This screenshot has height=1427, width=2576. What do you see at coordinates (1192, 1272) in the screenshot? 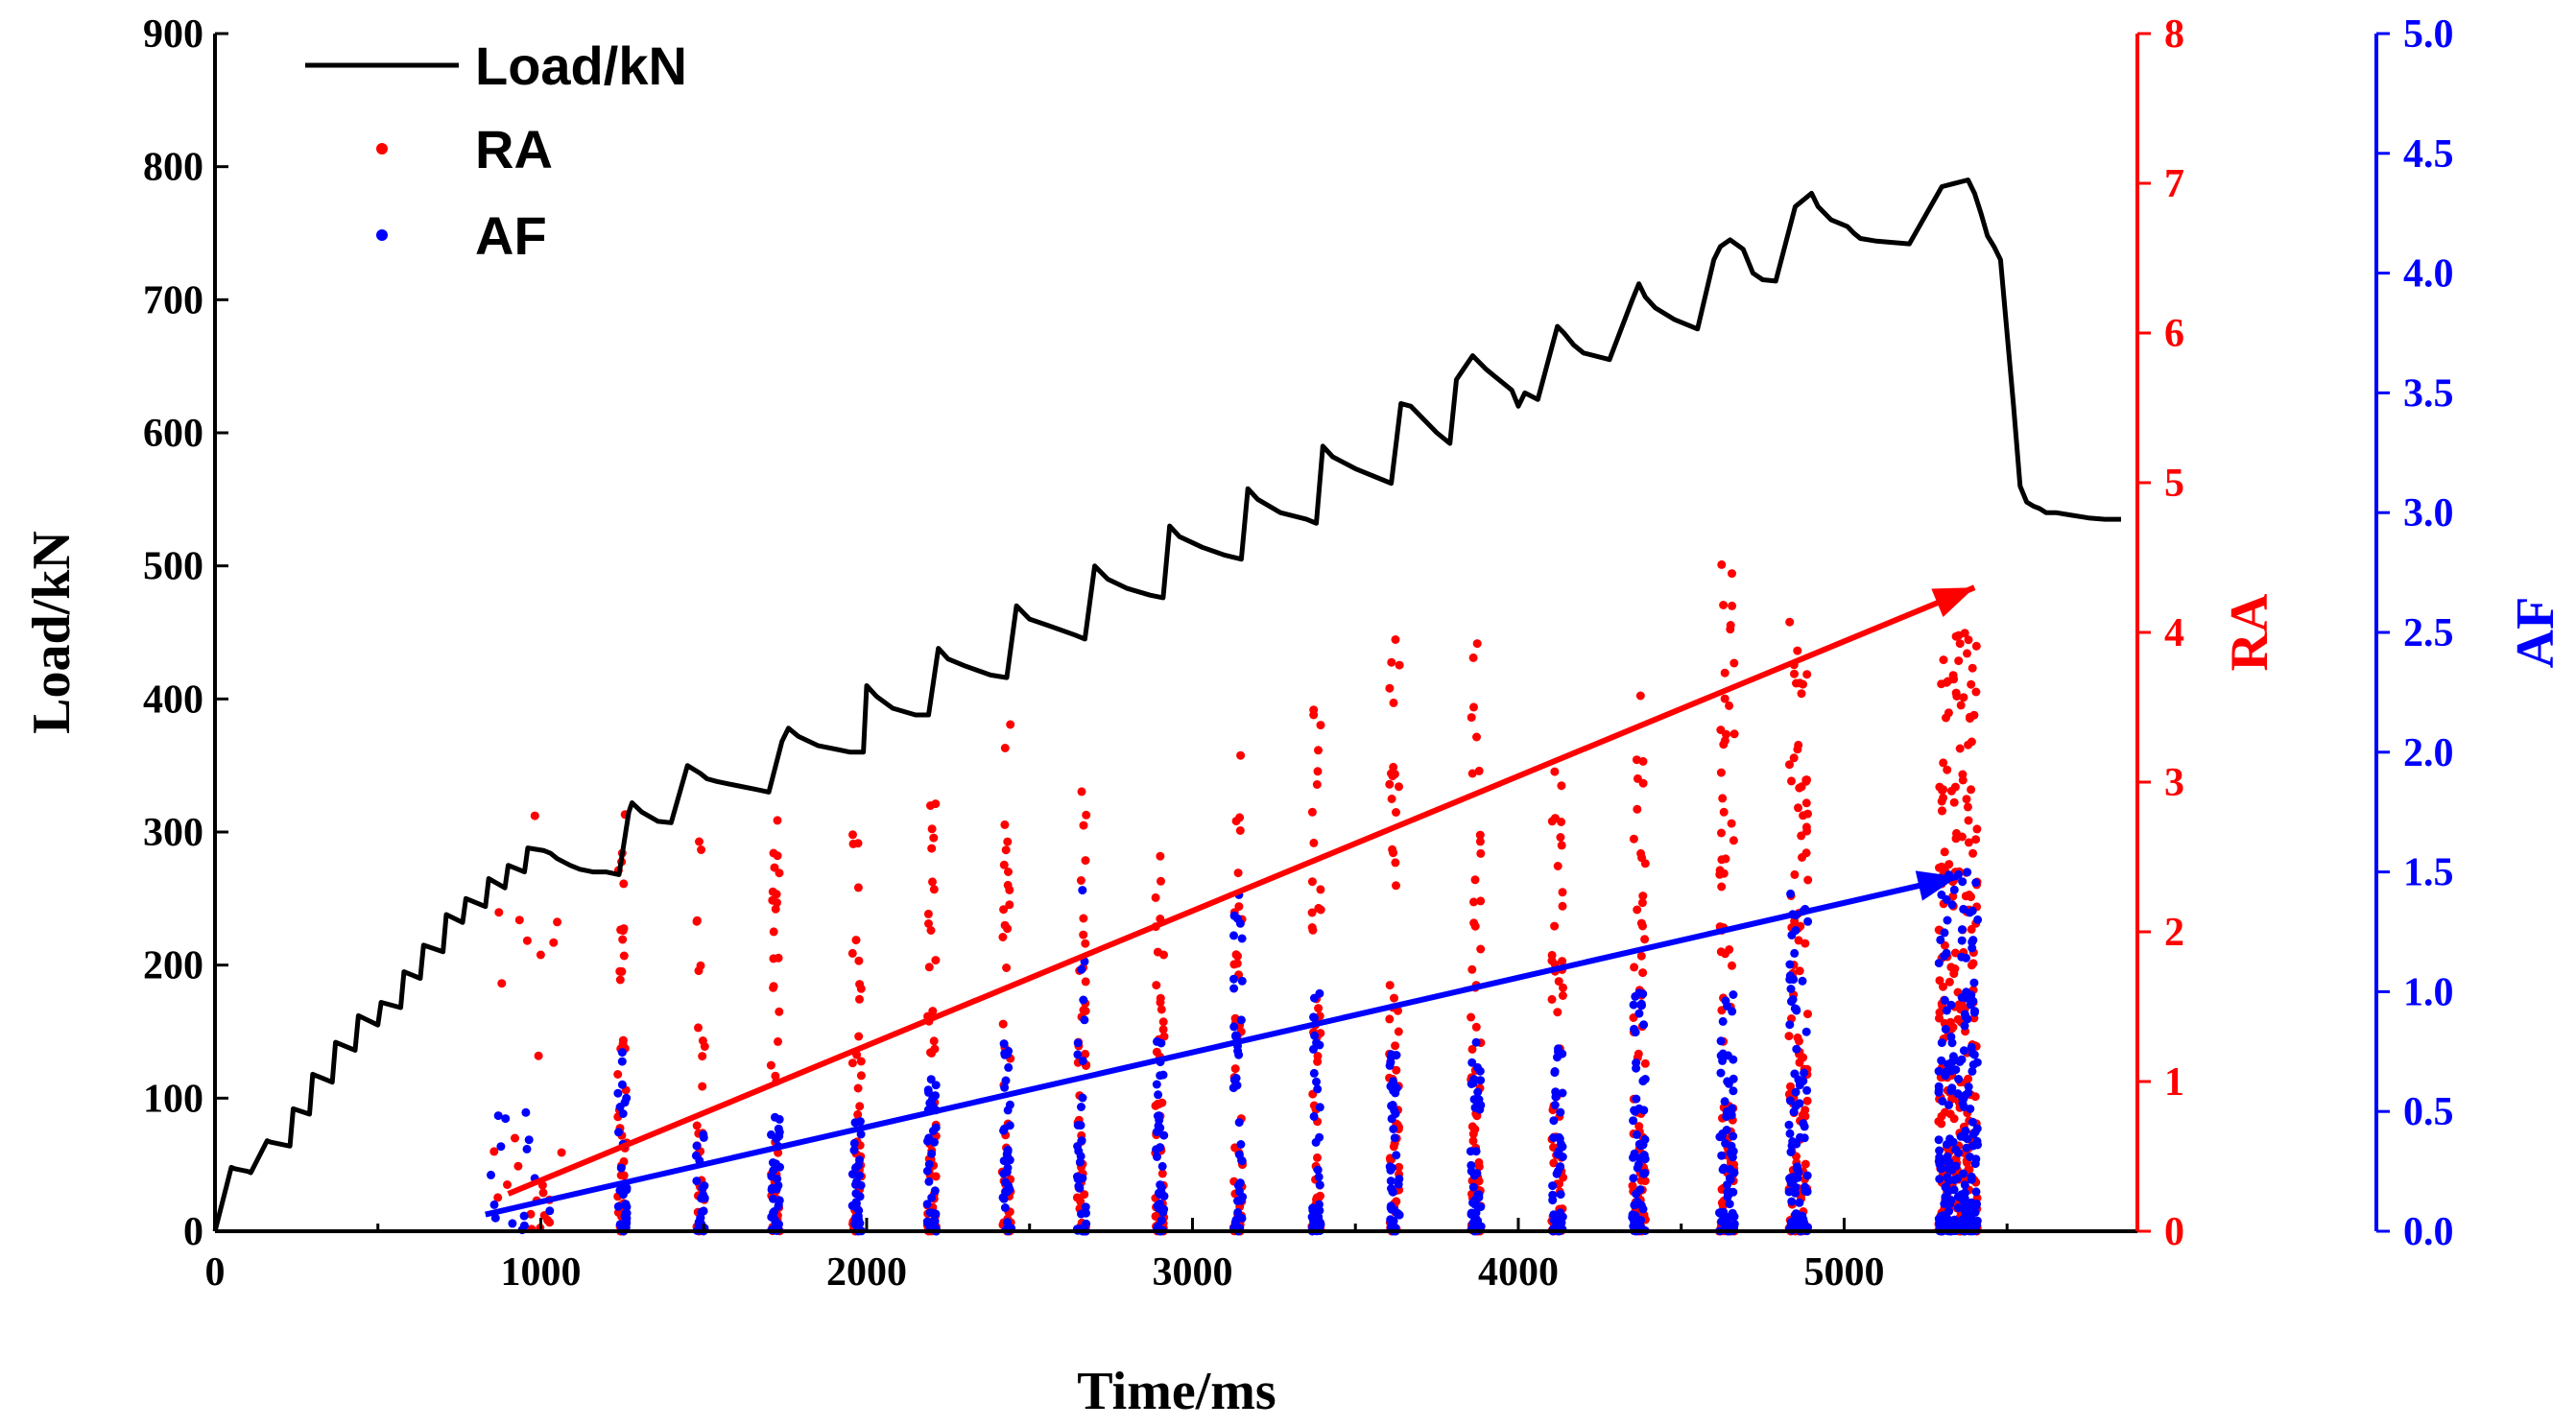
I see `x-tick-label: 3000` at bounding box center [1192, 1272].